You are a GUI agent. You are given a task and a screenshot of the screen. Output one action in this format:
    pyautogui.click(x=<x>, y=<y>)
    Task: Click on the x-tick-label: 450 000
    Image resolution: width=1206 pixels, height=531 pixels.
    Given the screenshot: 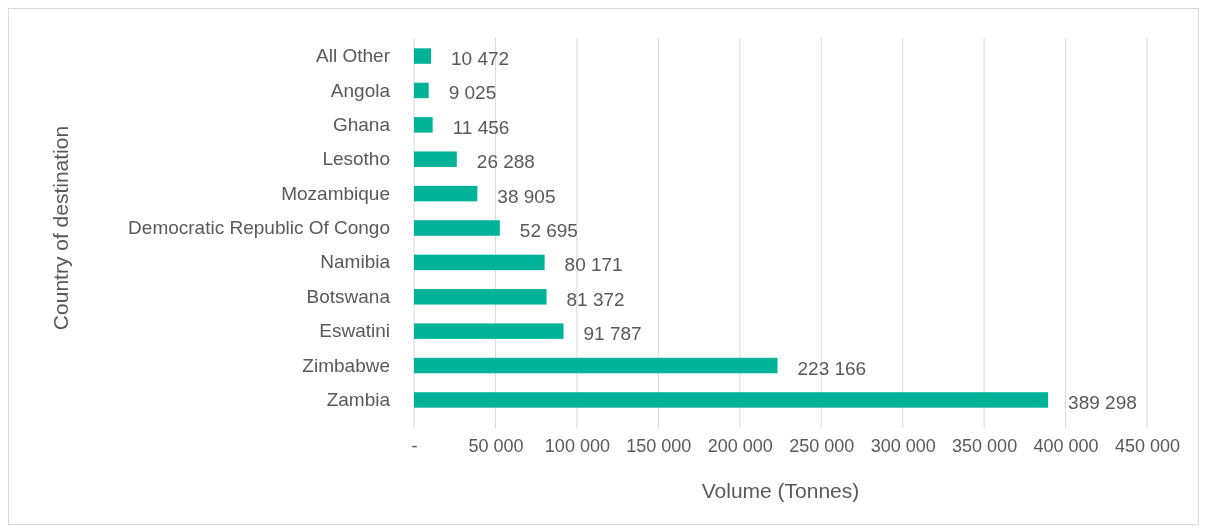 What is the action you would take?
    pyautogui.click(x=1147, y=445)
    